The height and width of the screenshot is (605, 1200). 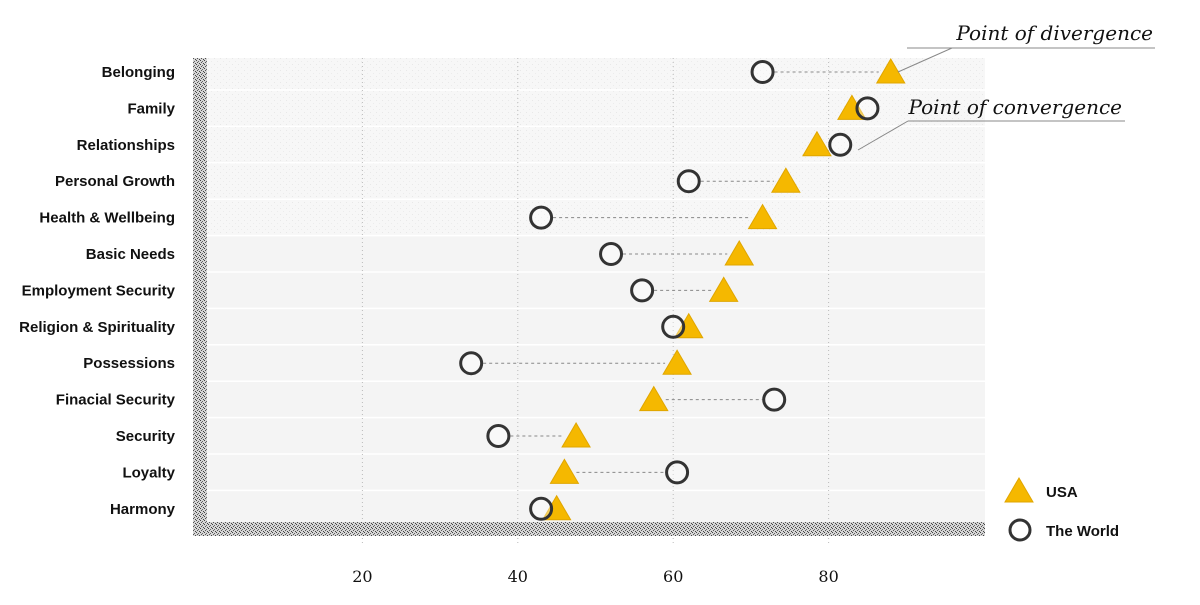 What do you see at coordinates (148, 472) in the screenshot?
I see `category-label: Loyalty` at bounding box center [148, 472].